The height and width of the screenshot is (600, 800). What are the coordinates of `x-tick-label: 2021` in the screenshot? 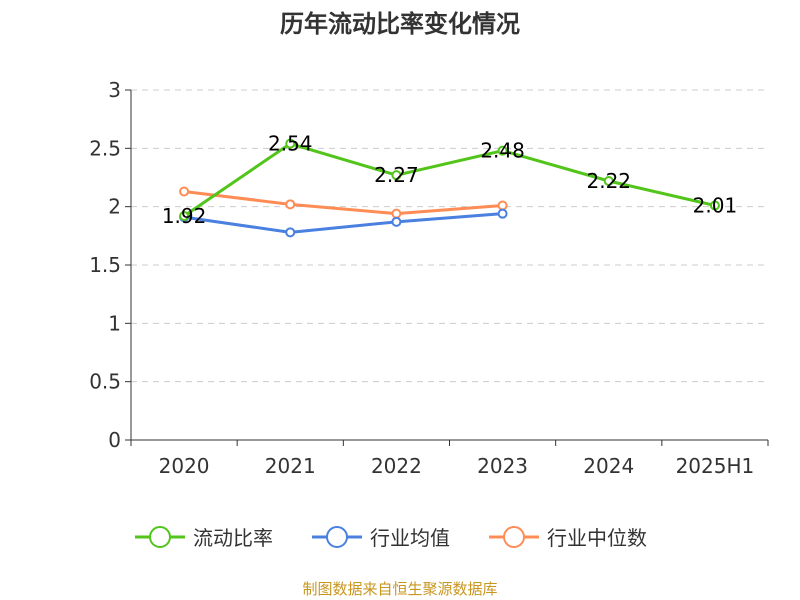 It's located at (290, 466).